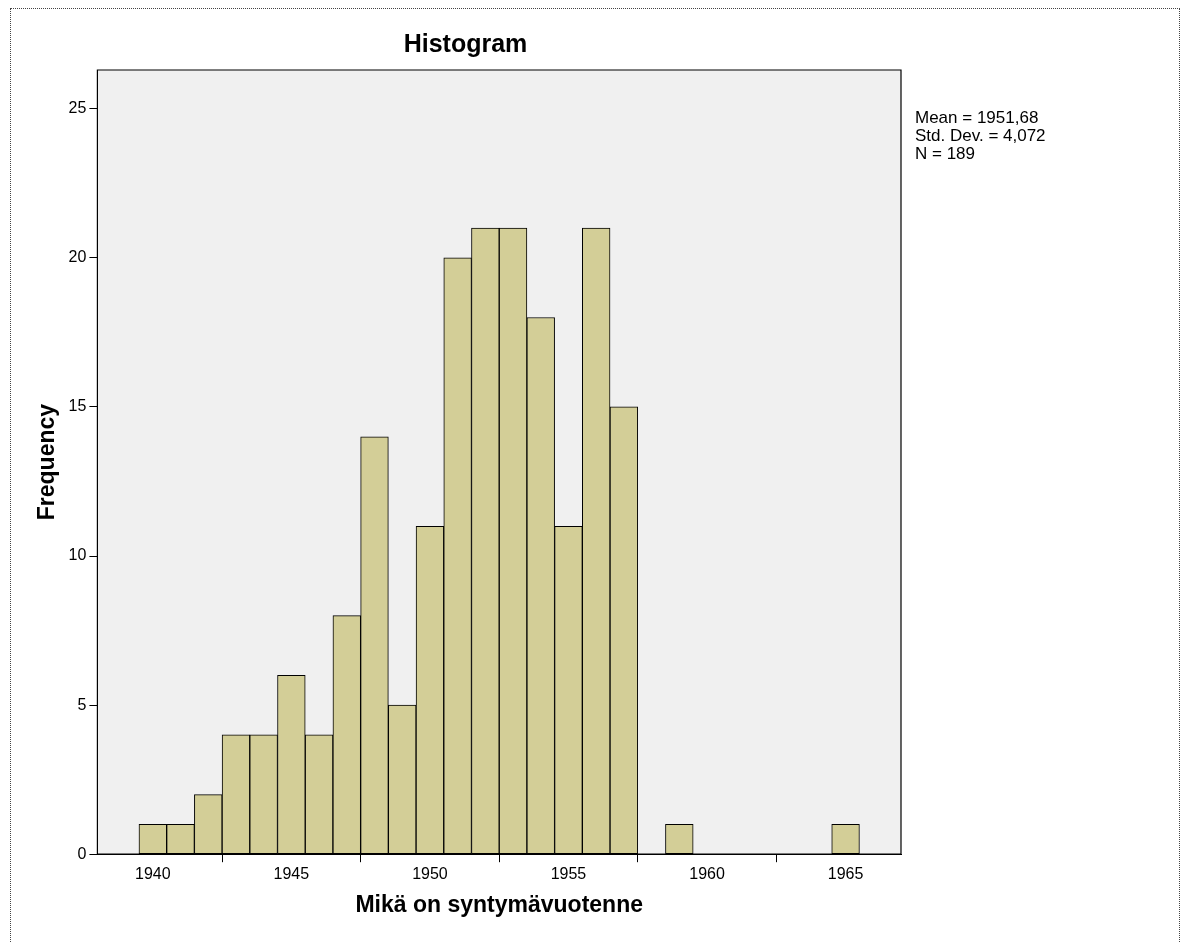 The width and height of the screenshot is (1191, 943). I want to click on x-tick-label: 1945, so click(291, 874).